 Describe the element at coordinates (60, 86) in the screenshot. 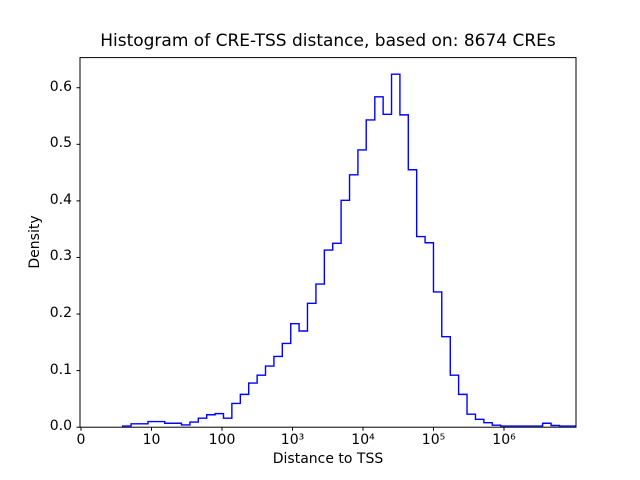

I see `y-tick-label: 0.6` at that location.